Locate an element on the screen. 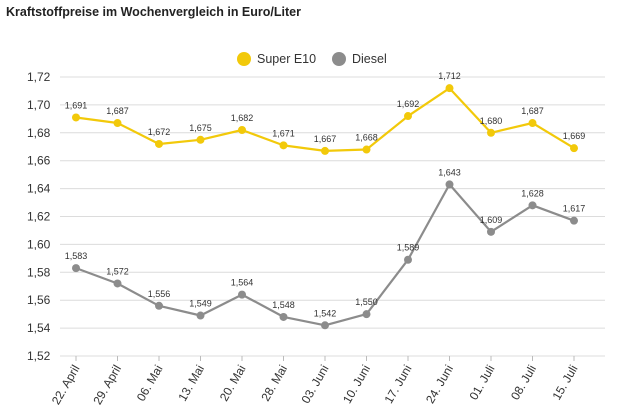 This screenshot has width=630, height=412. data-label: 1,609 is located at coordinates (491, 220).